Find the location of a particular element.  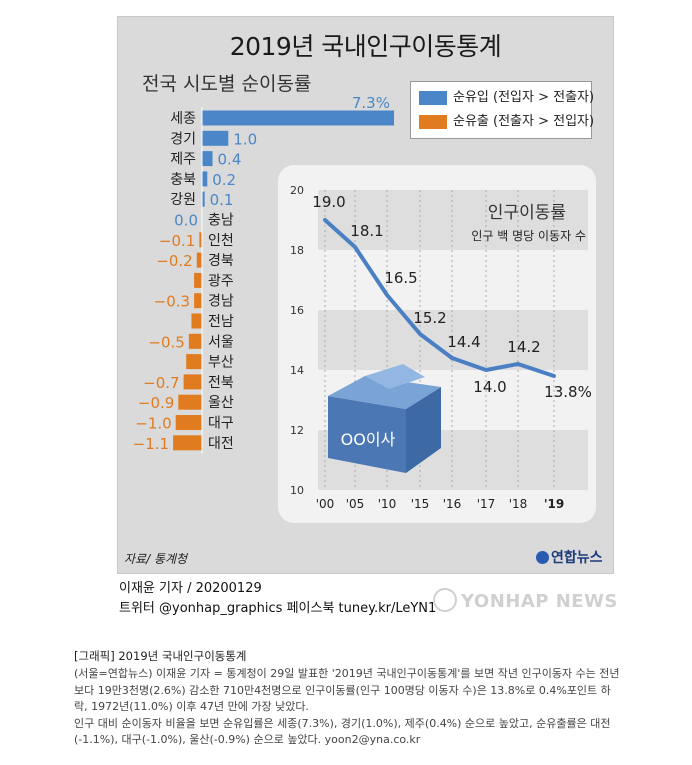

bar-category-label: 세종 is located at coordinates (183, 119).